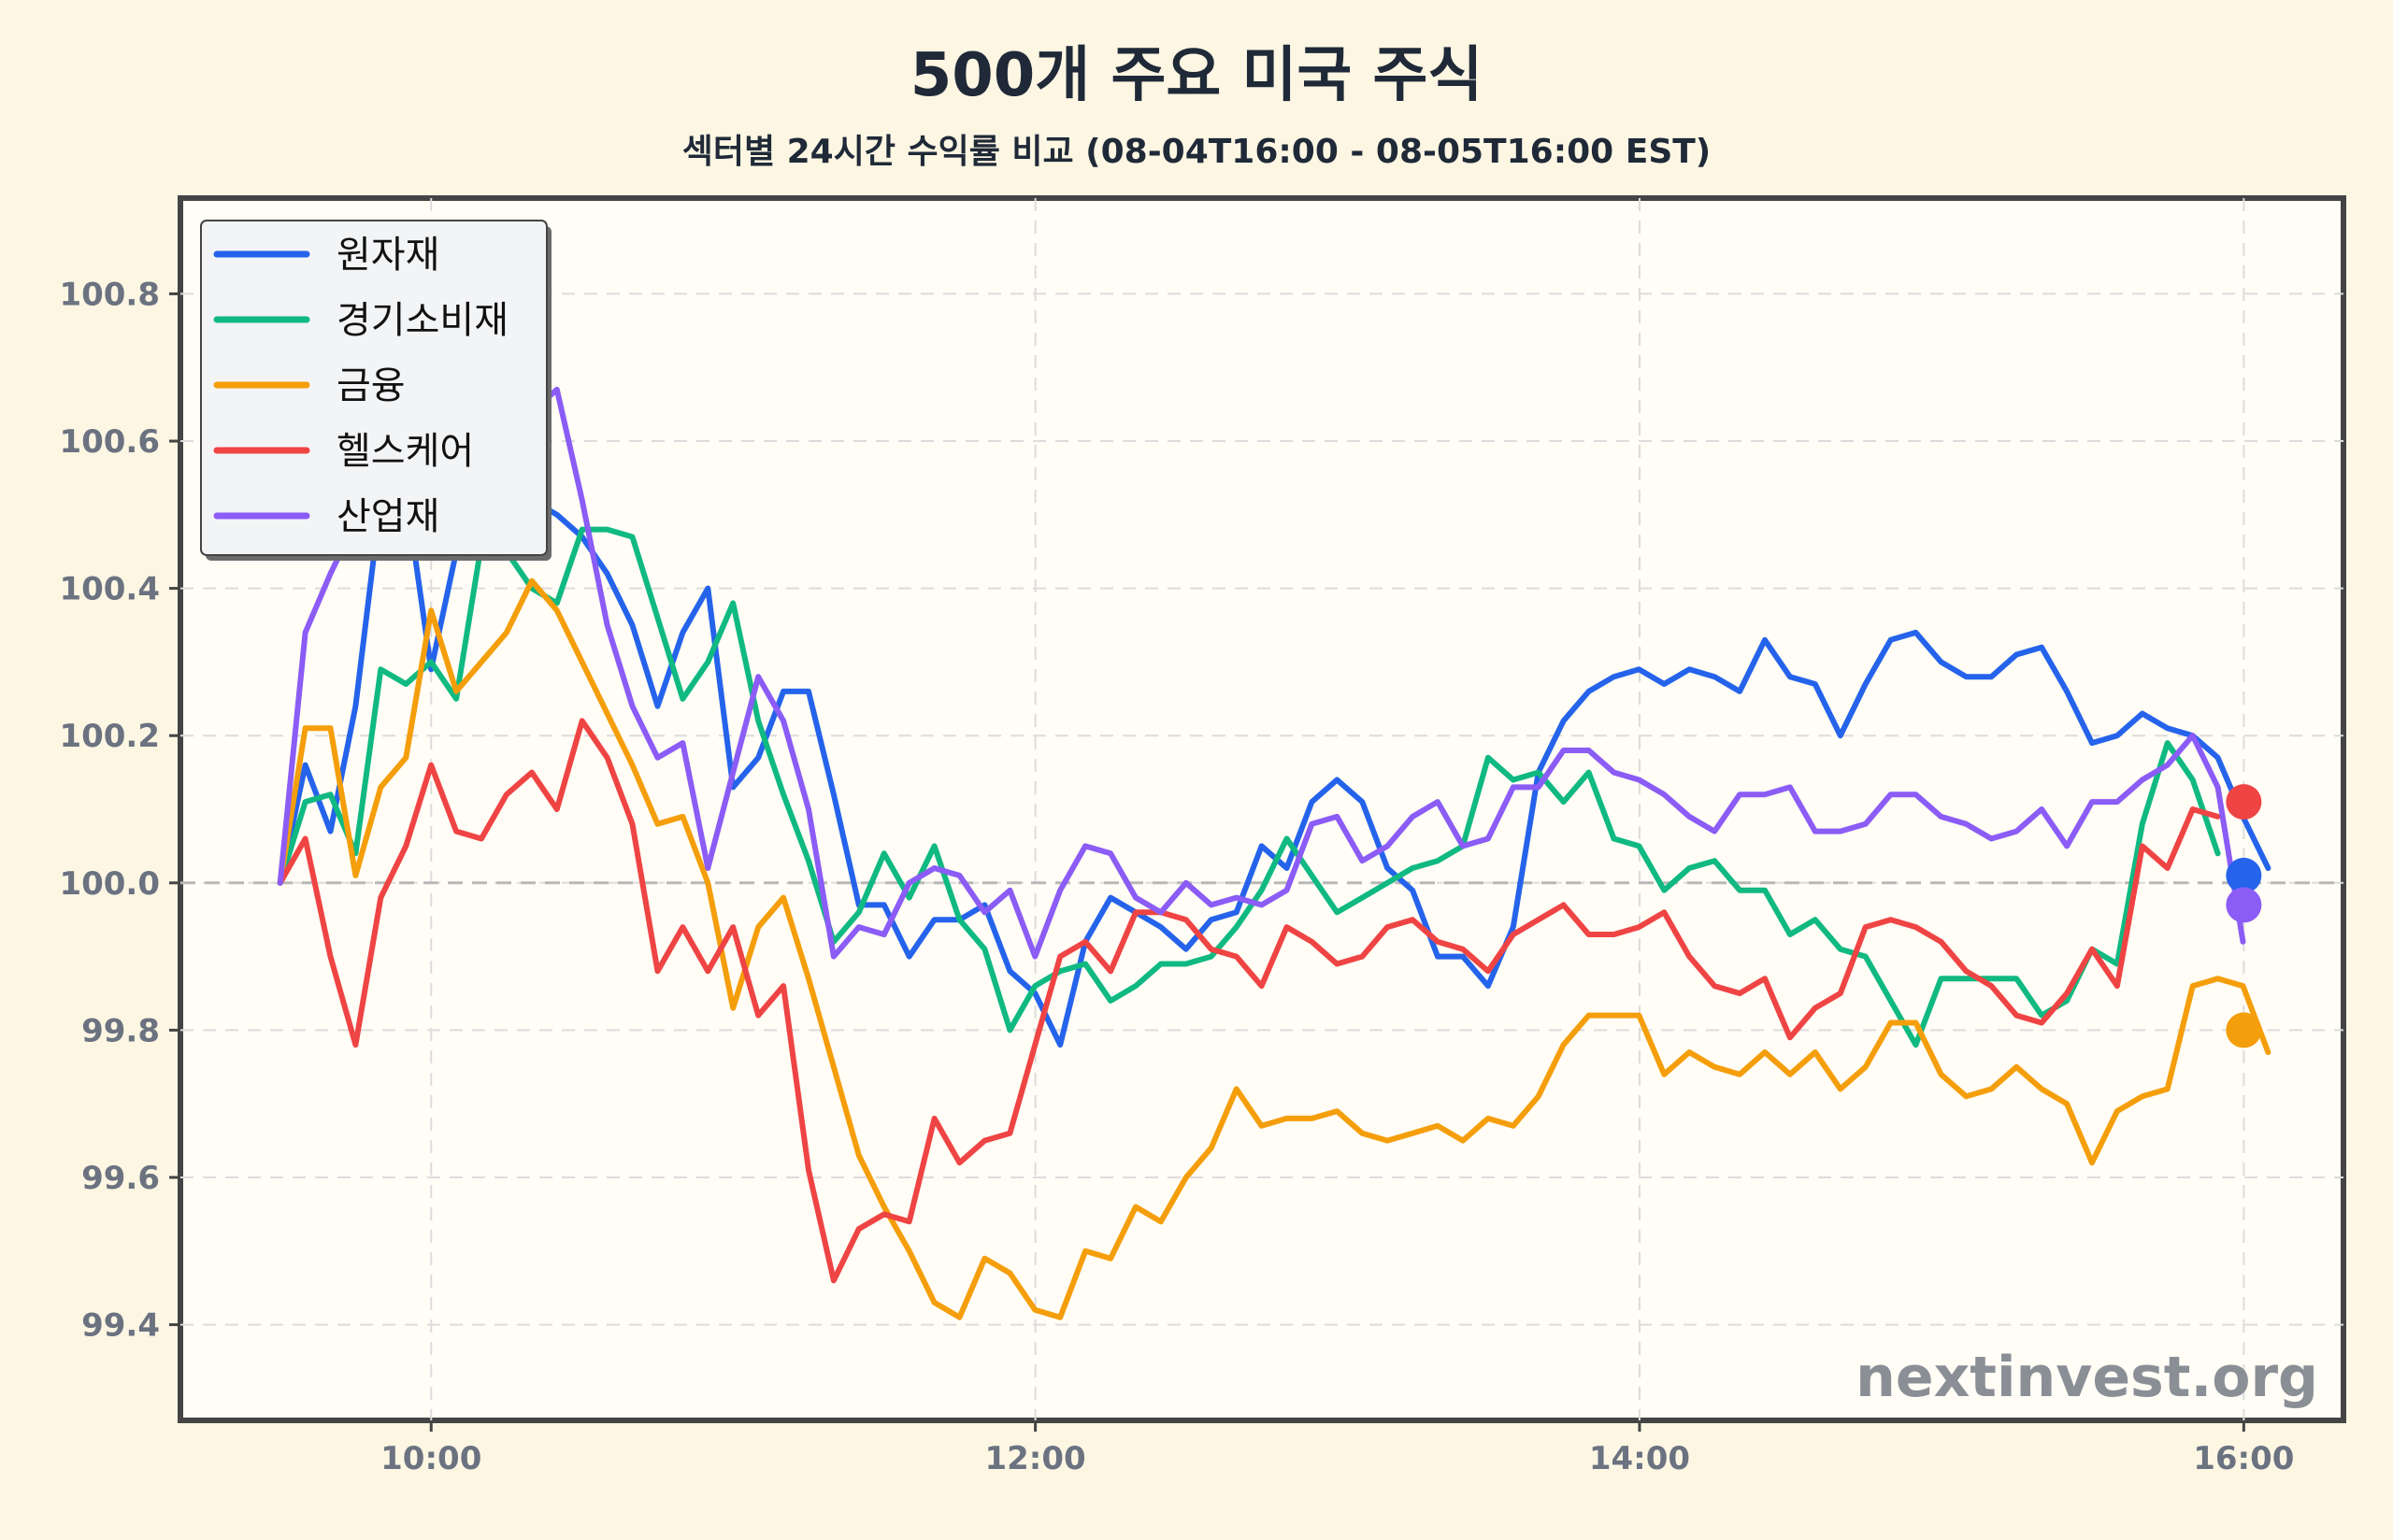 The width and height of the screenshot is (2393, 1540). I want to click on legend-label-4: 산업재, so click(388, 516).